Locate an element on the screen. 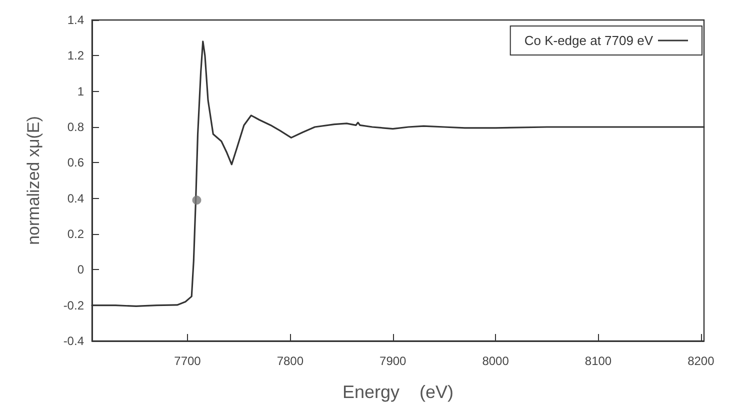 The width and height of the screenshot is (740, 418). y-tick-label: 1.4 is located at coordinates (75, 20).